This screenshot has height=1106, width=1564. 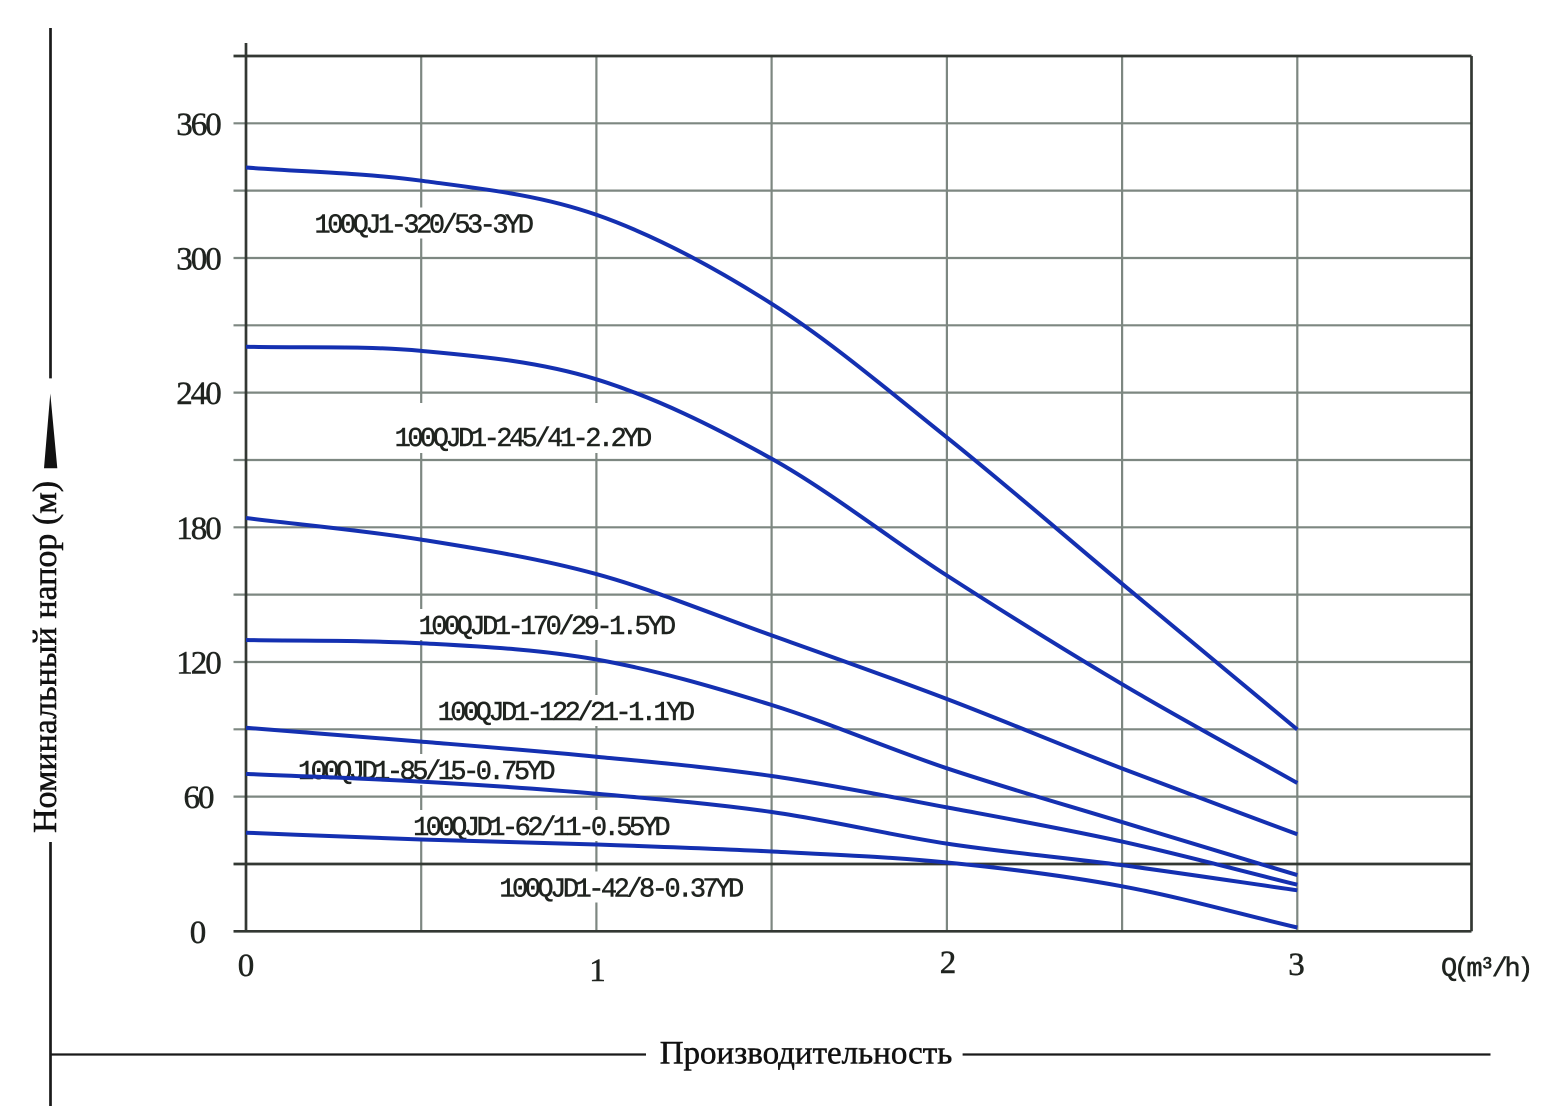 What do you see at coordinates (45, 657) in the screenshot?
I see `svg-text: Номинальный напор (м)` at bounding box center [45, 657].